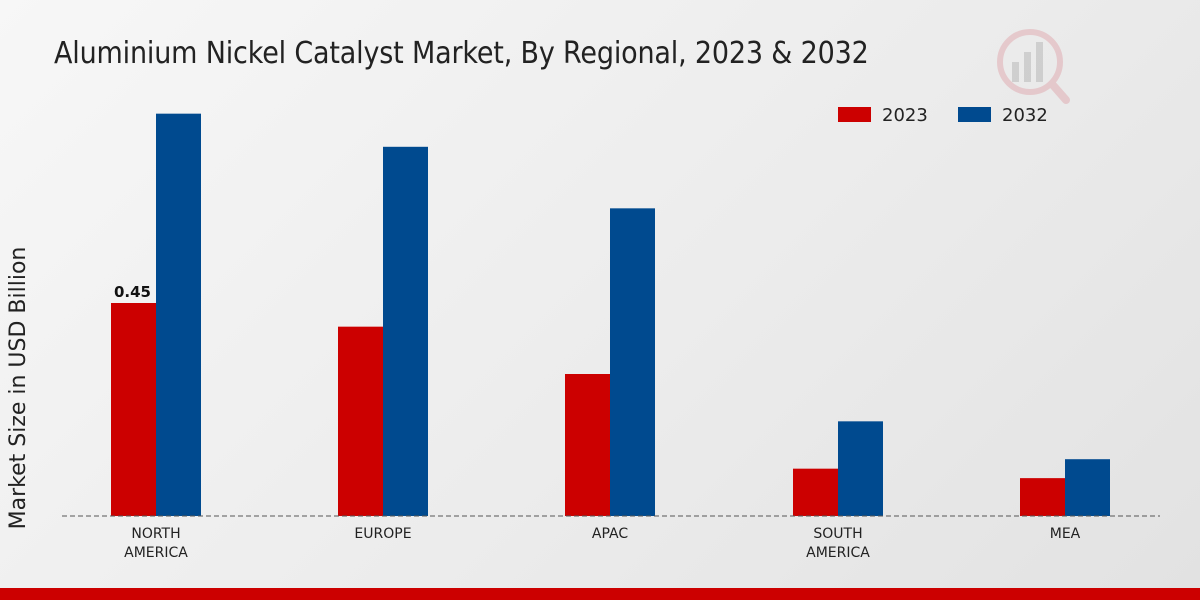 Image resolution: width=1200 pixels, height=600 pixels. I want to click on legend-swatch-2032, so click(974, 114).